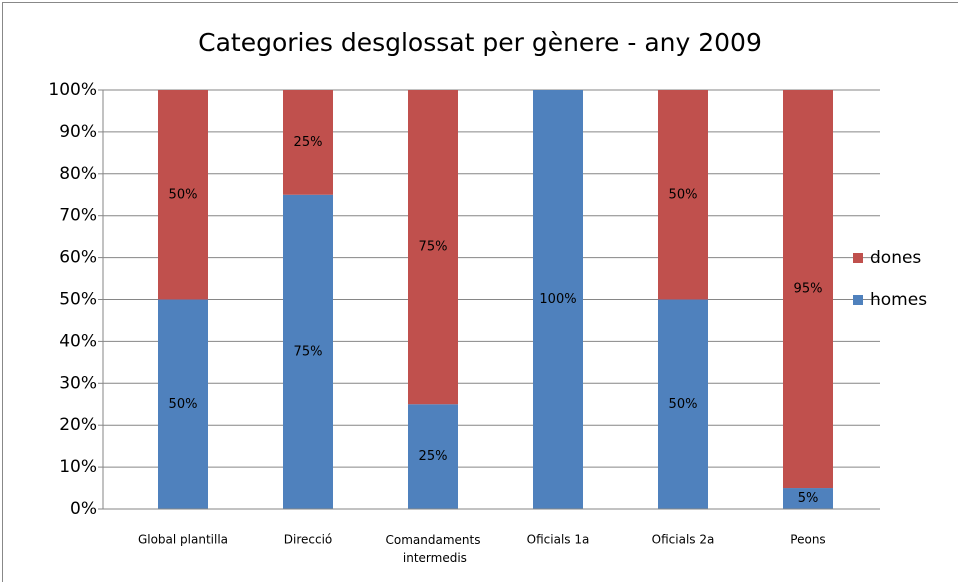  I want to click on y-tick-label: 70%, so click(78, 216).